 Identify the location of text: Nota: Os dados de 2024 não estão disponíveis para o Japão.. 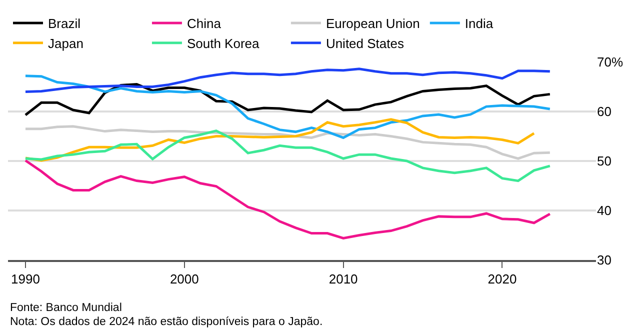
(166, 322).